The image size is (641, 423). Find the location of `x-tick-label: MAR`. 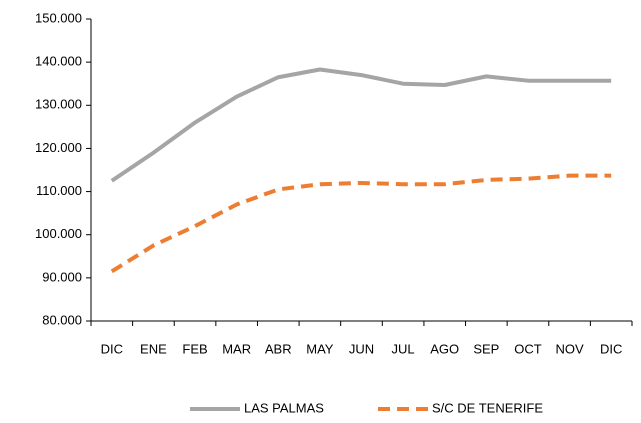

x-tick-label: MAR is located at coordinates (236, 348).